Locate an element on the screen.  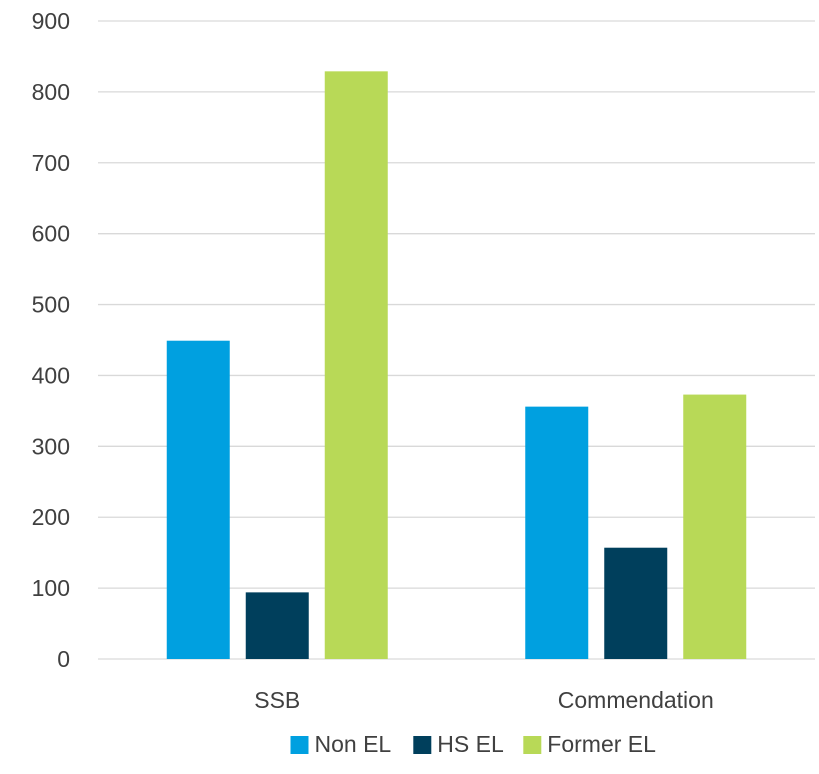
bar-commendation-former-el is located at coordinates (715, 526).